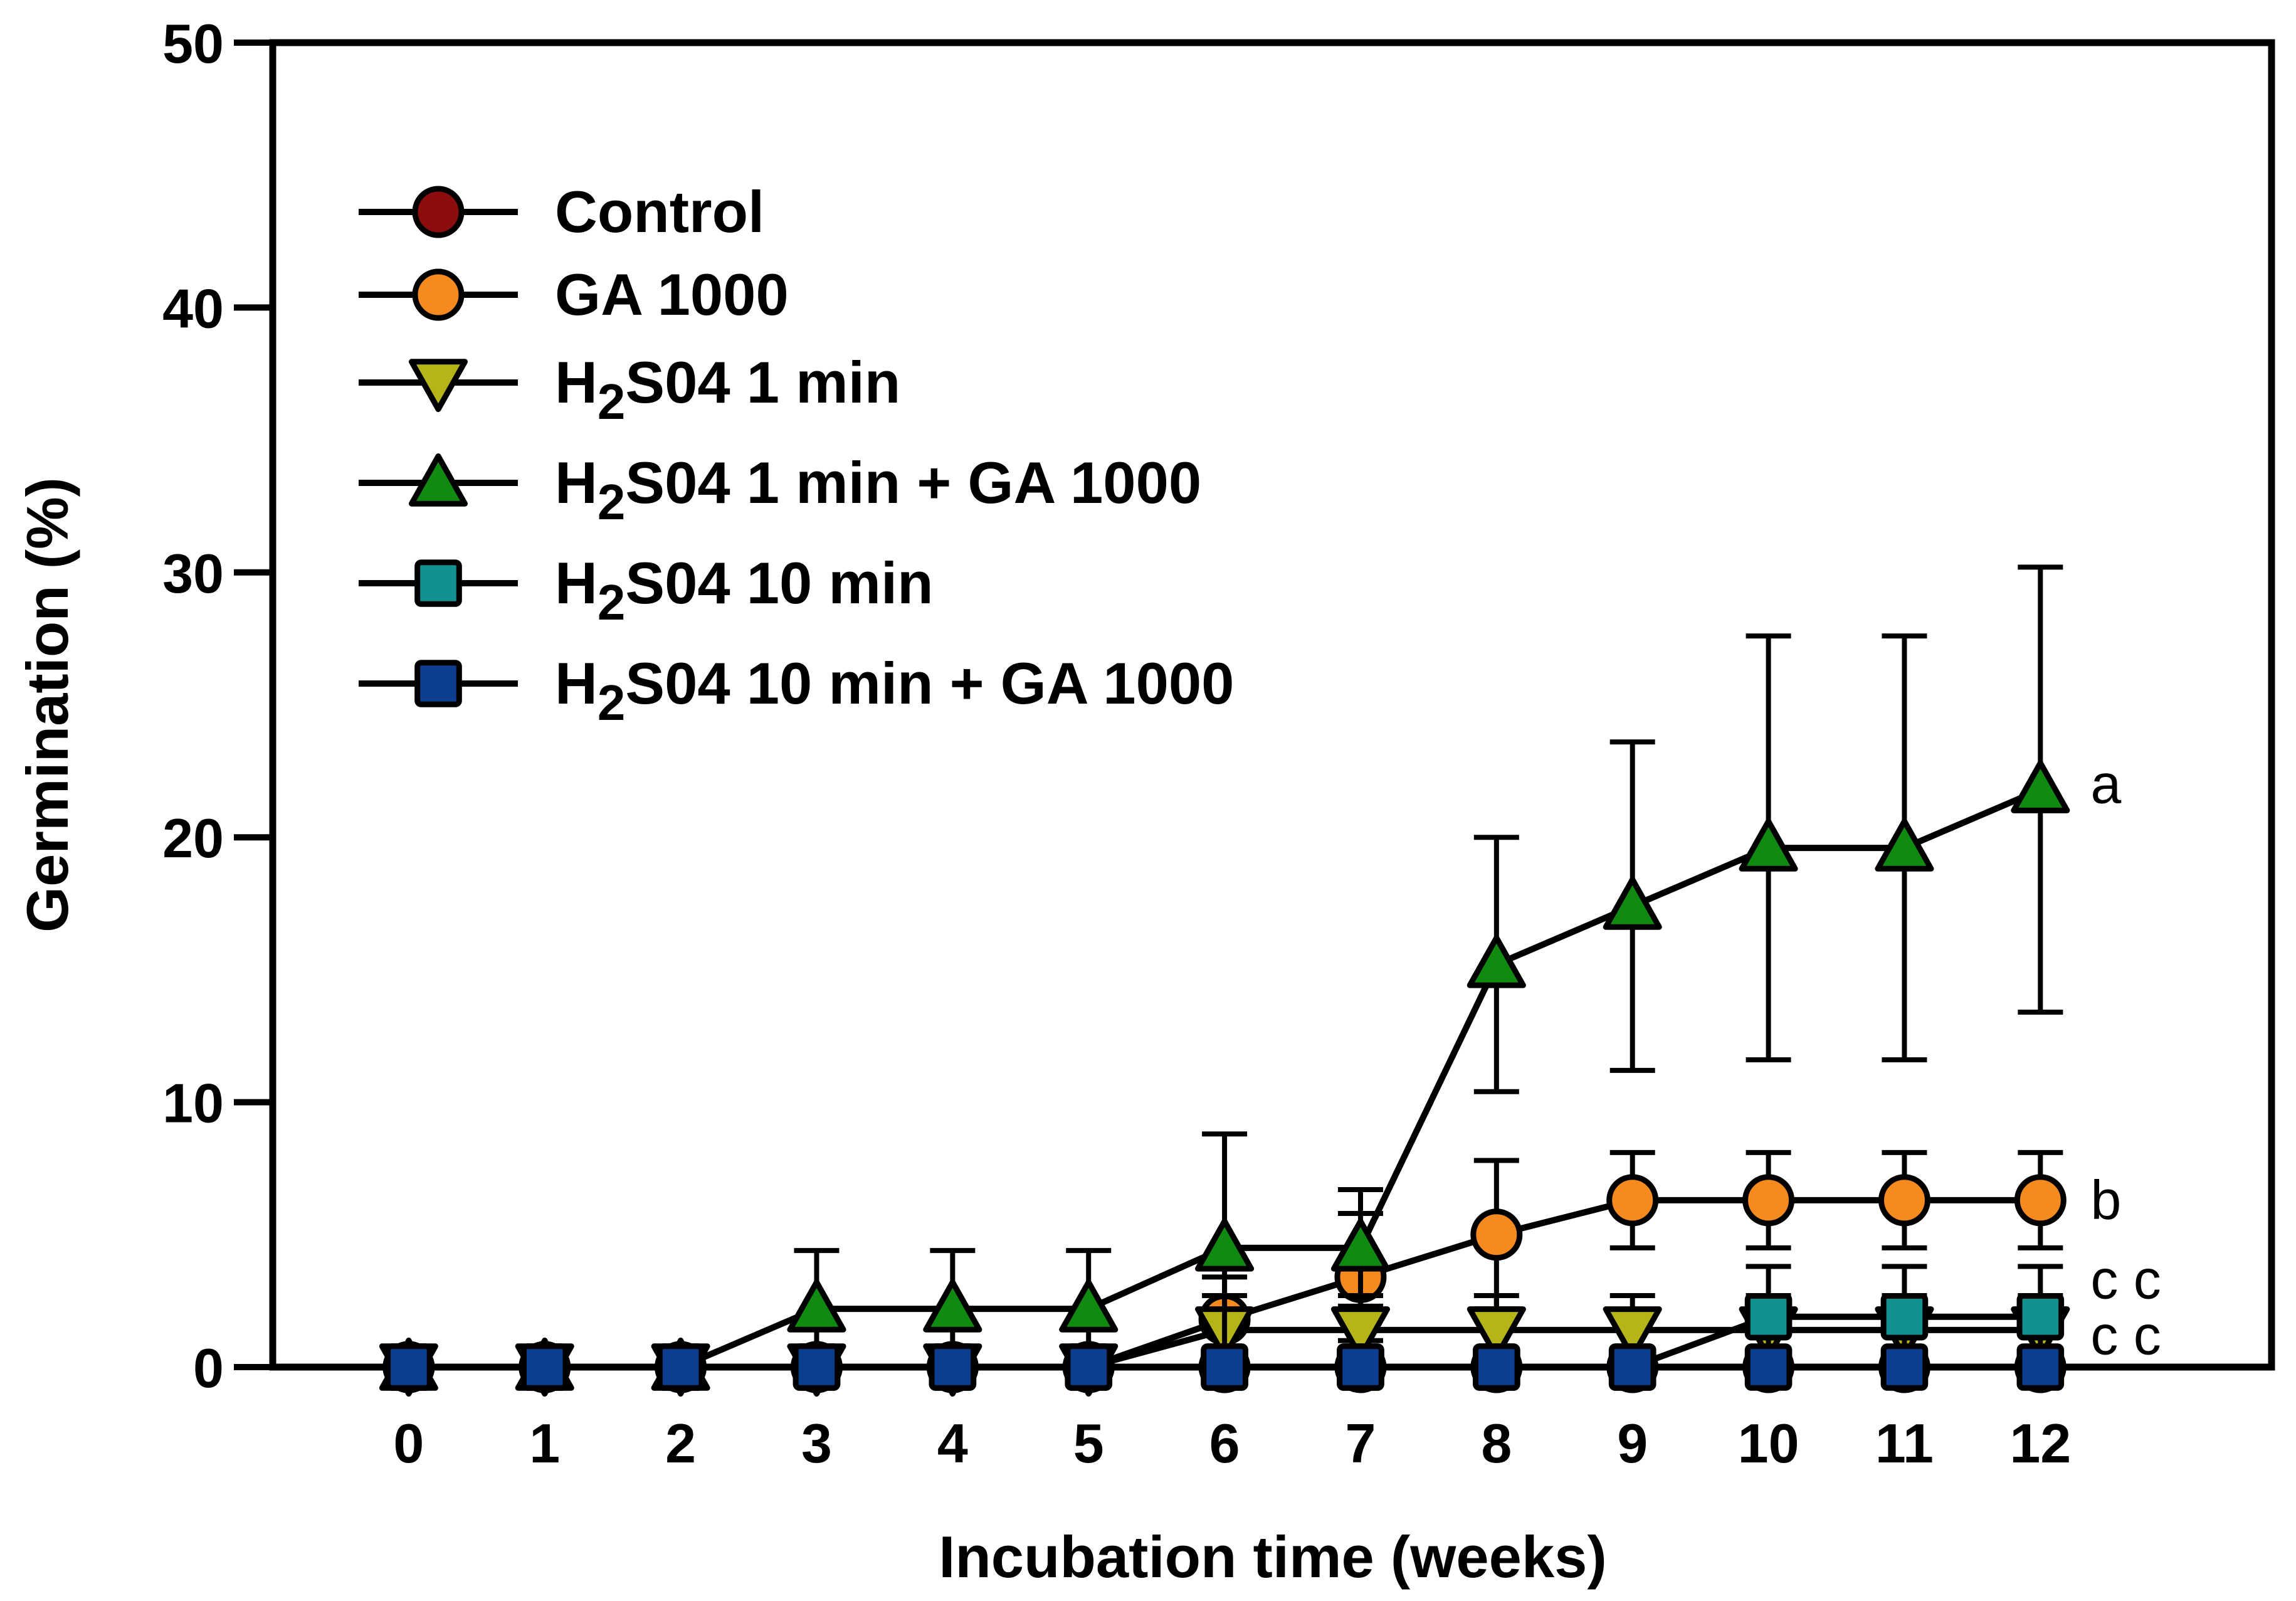 The image size is (2296, 1601). I want to click on y-tick-label: 20, so click(193, 838).